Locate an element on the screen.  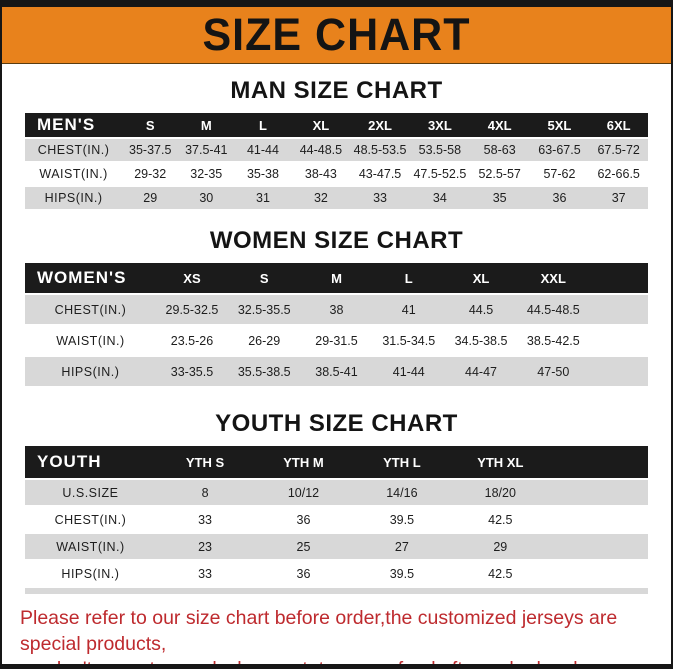
title-banner: SIZE CHART is located at coordinates (336, 35).